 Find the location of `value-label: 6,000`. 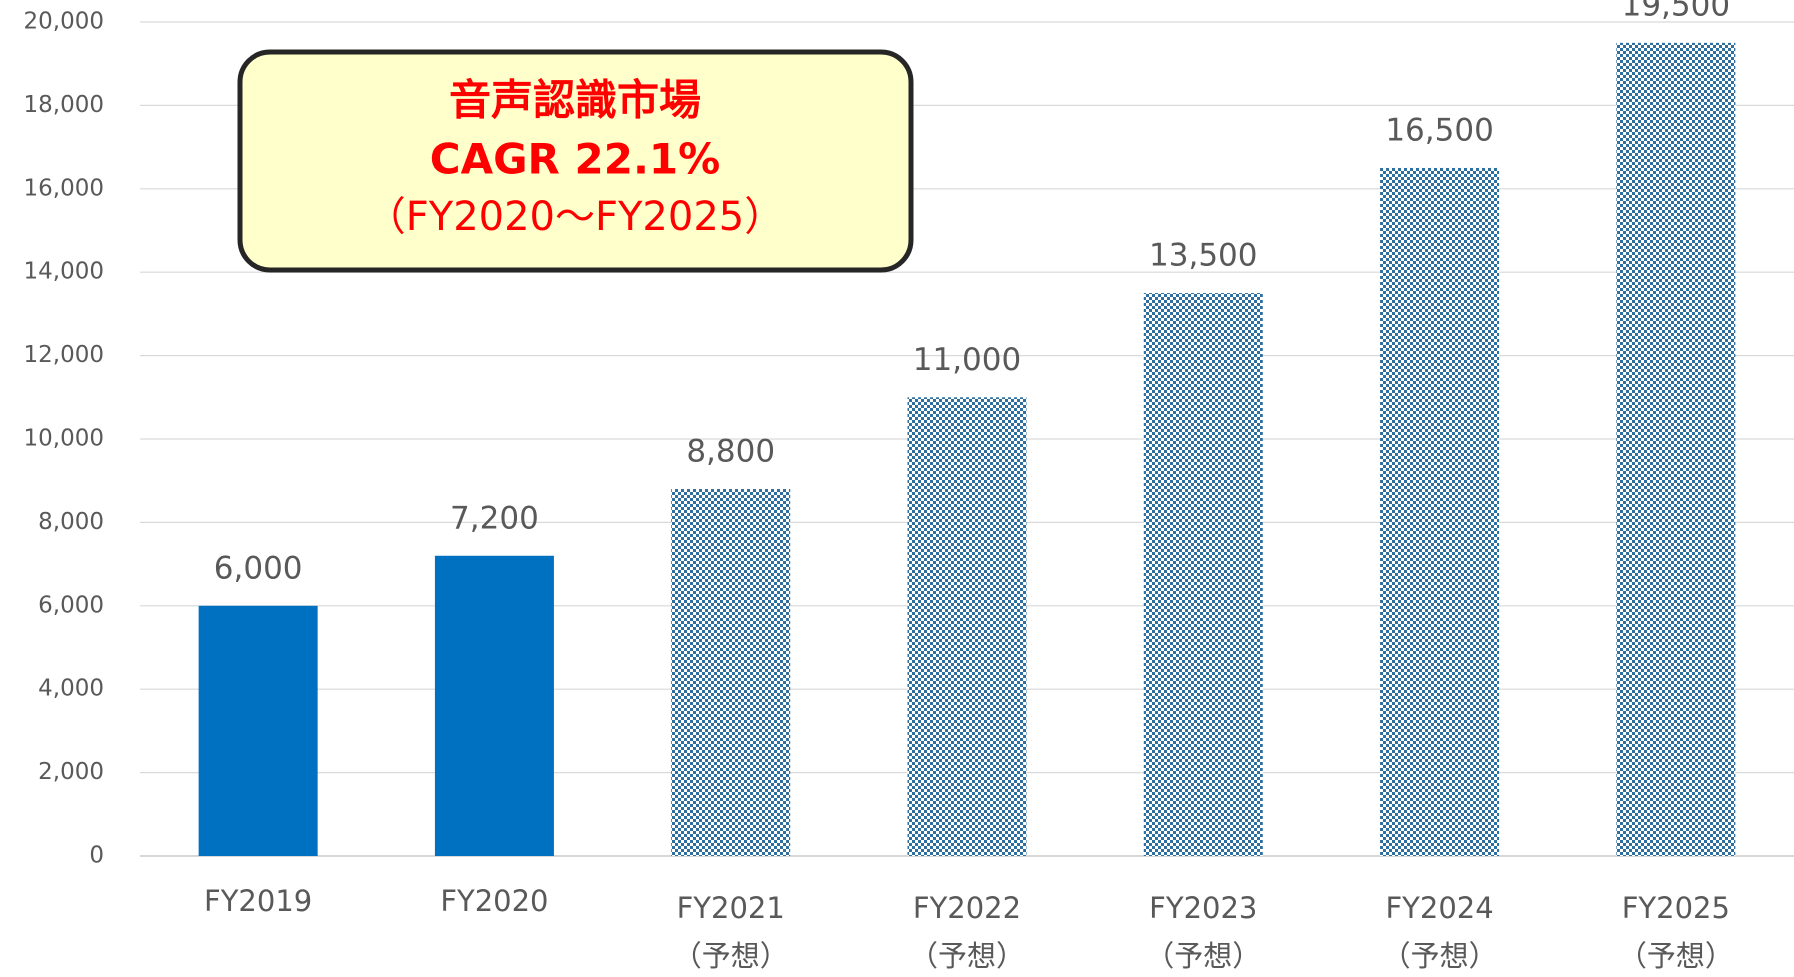

value-label: 6,000 is located at coordinates (258, 568).